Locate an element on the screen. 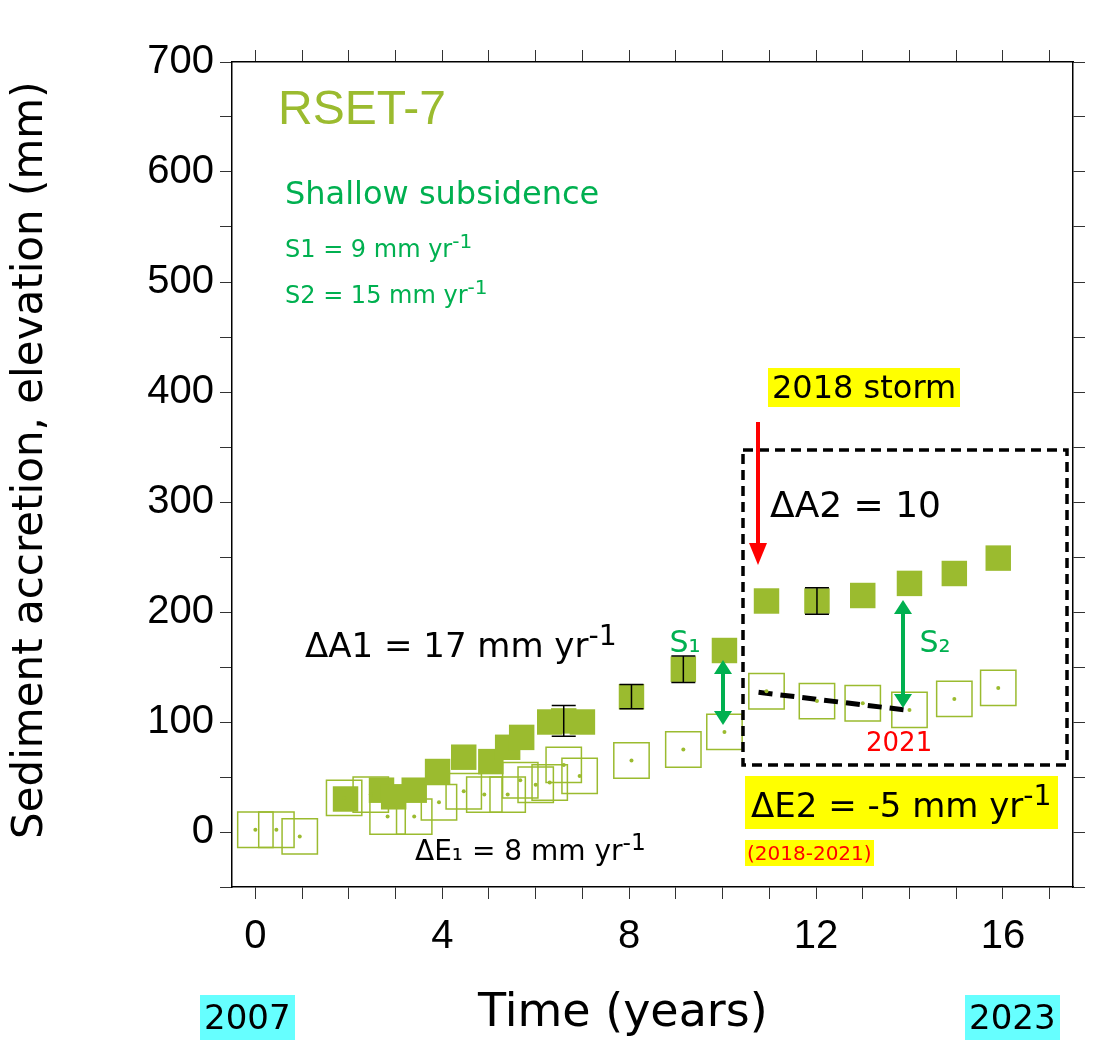  x-tick-label: 0 is located at coordinates (255, 934).